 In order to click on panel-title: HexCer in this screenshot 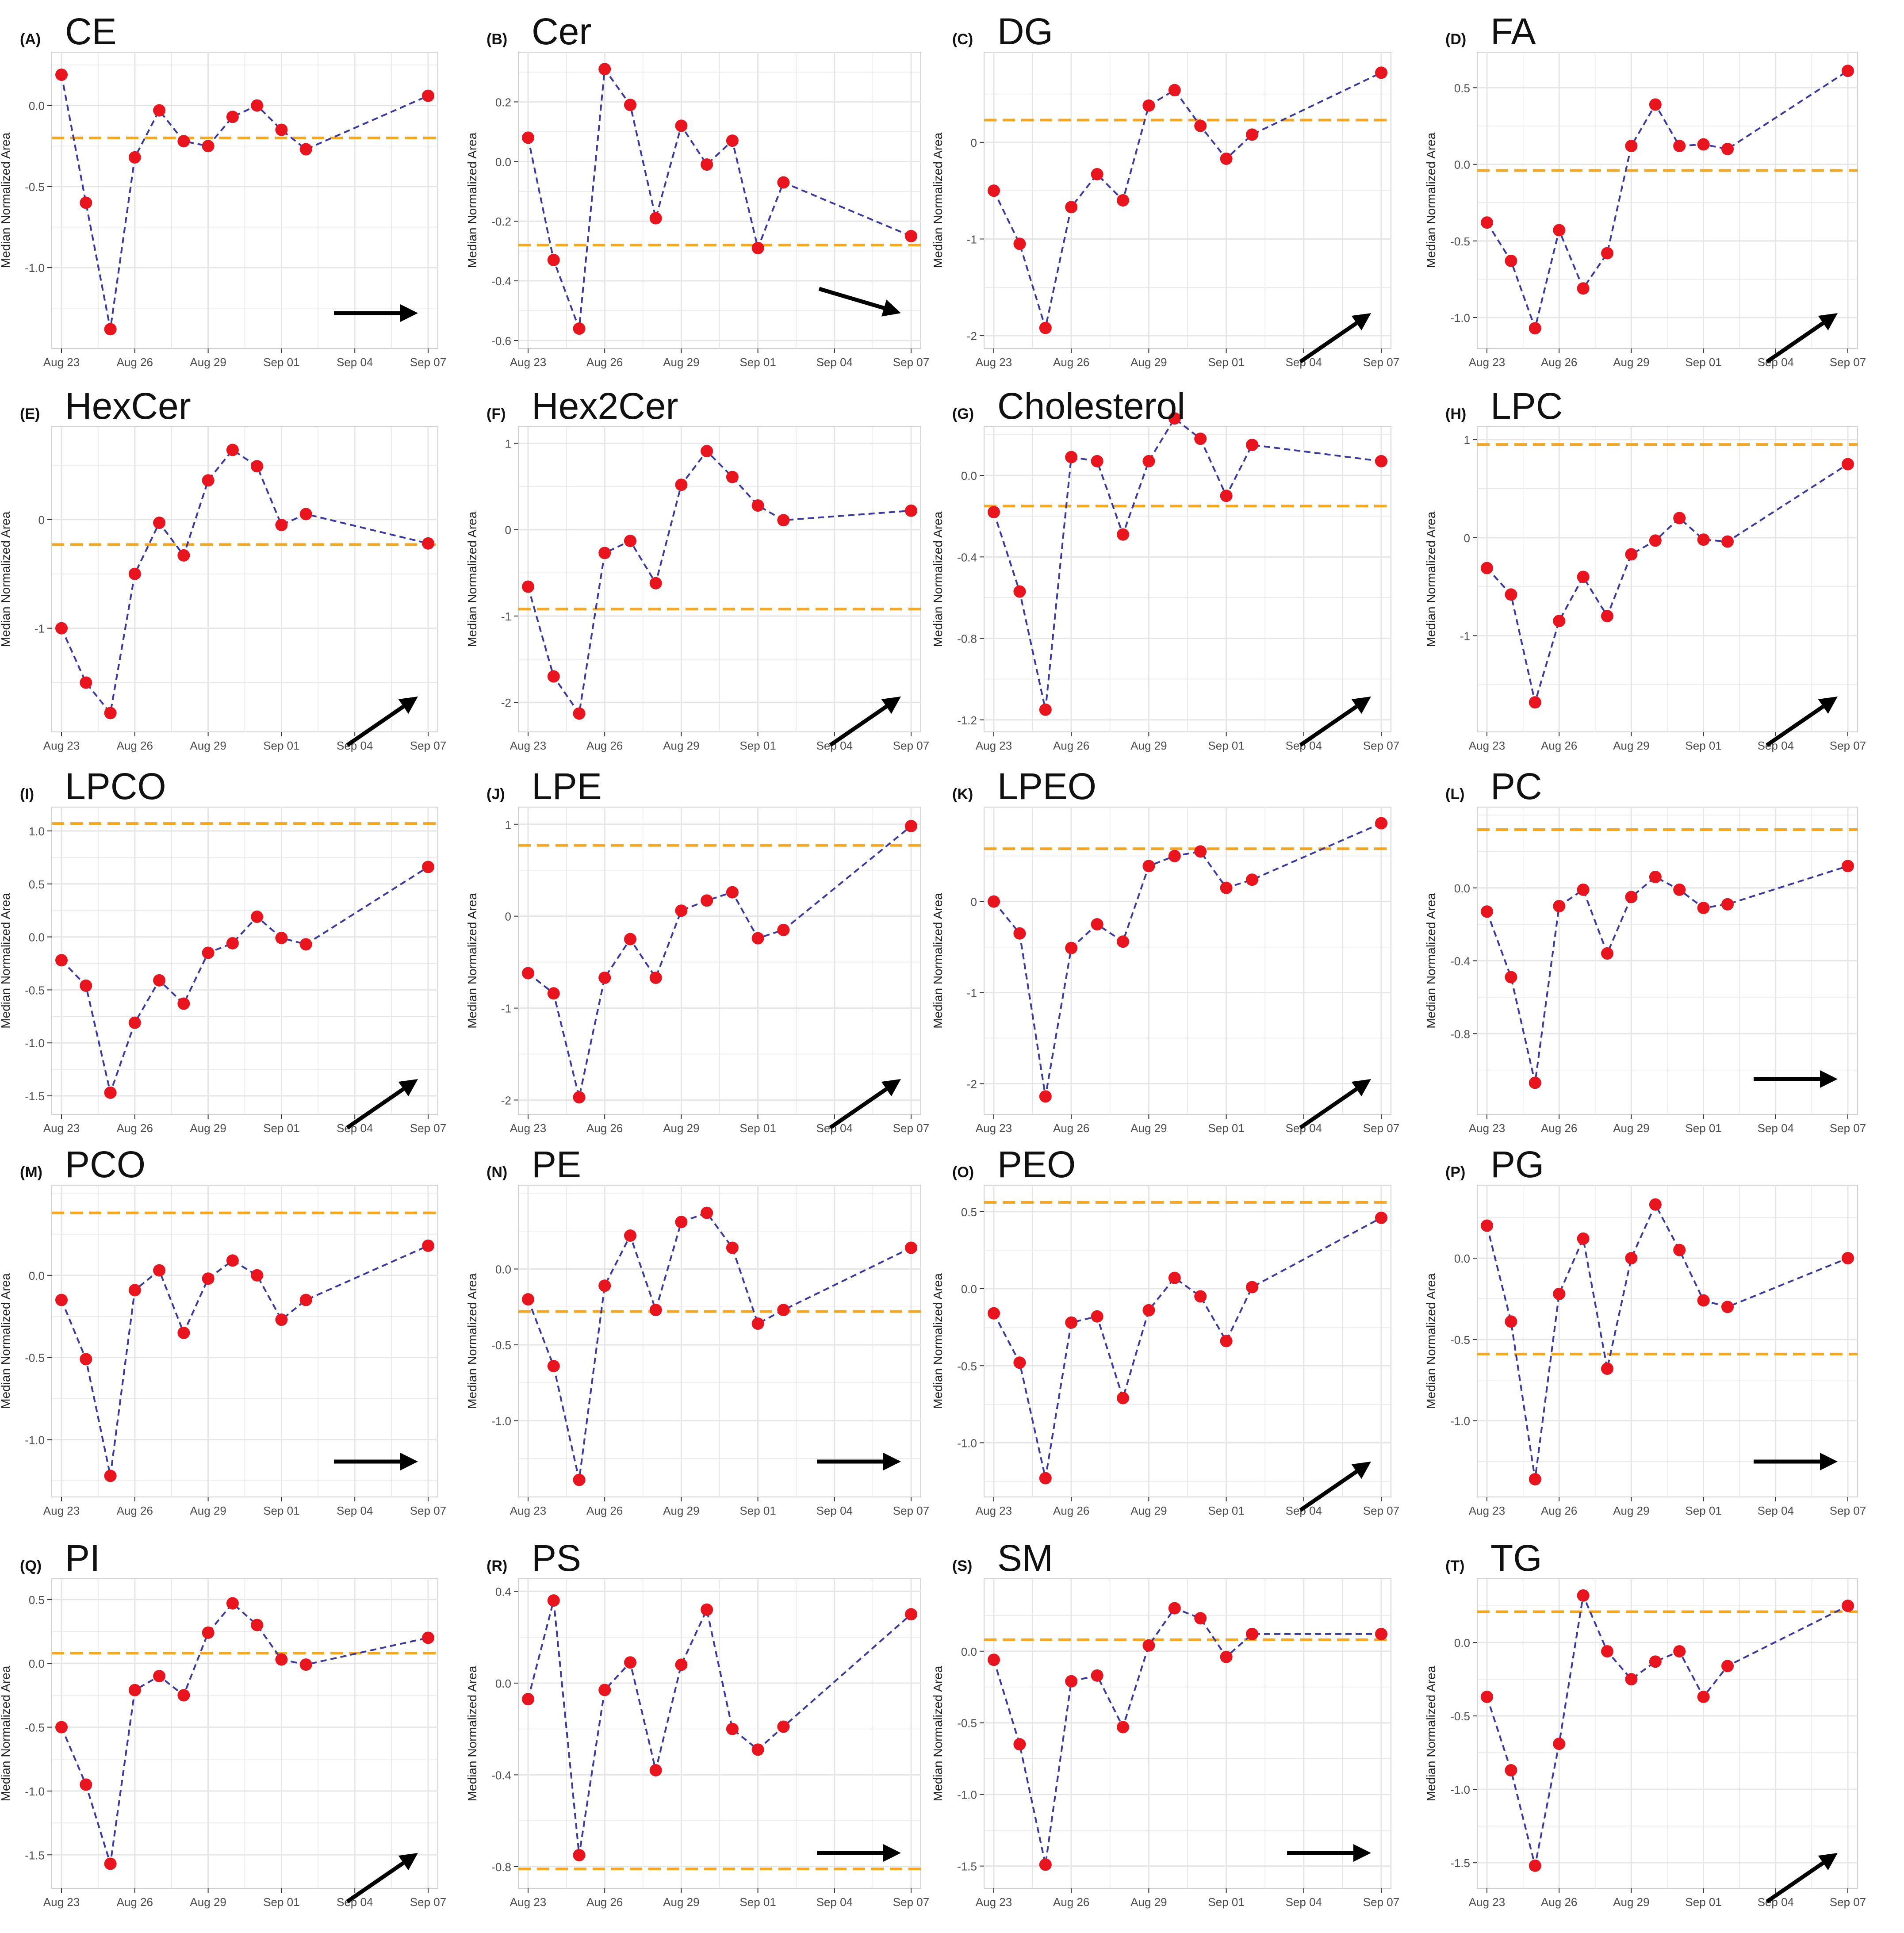, I will do `click(128, 406)`.